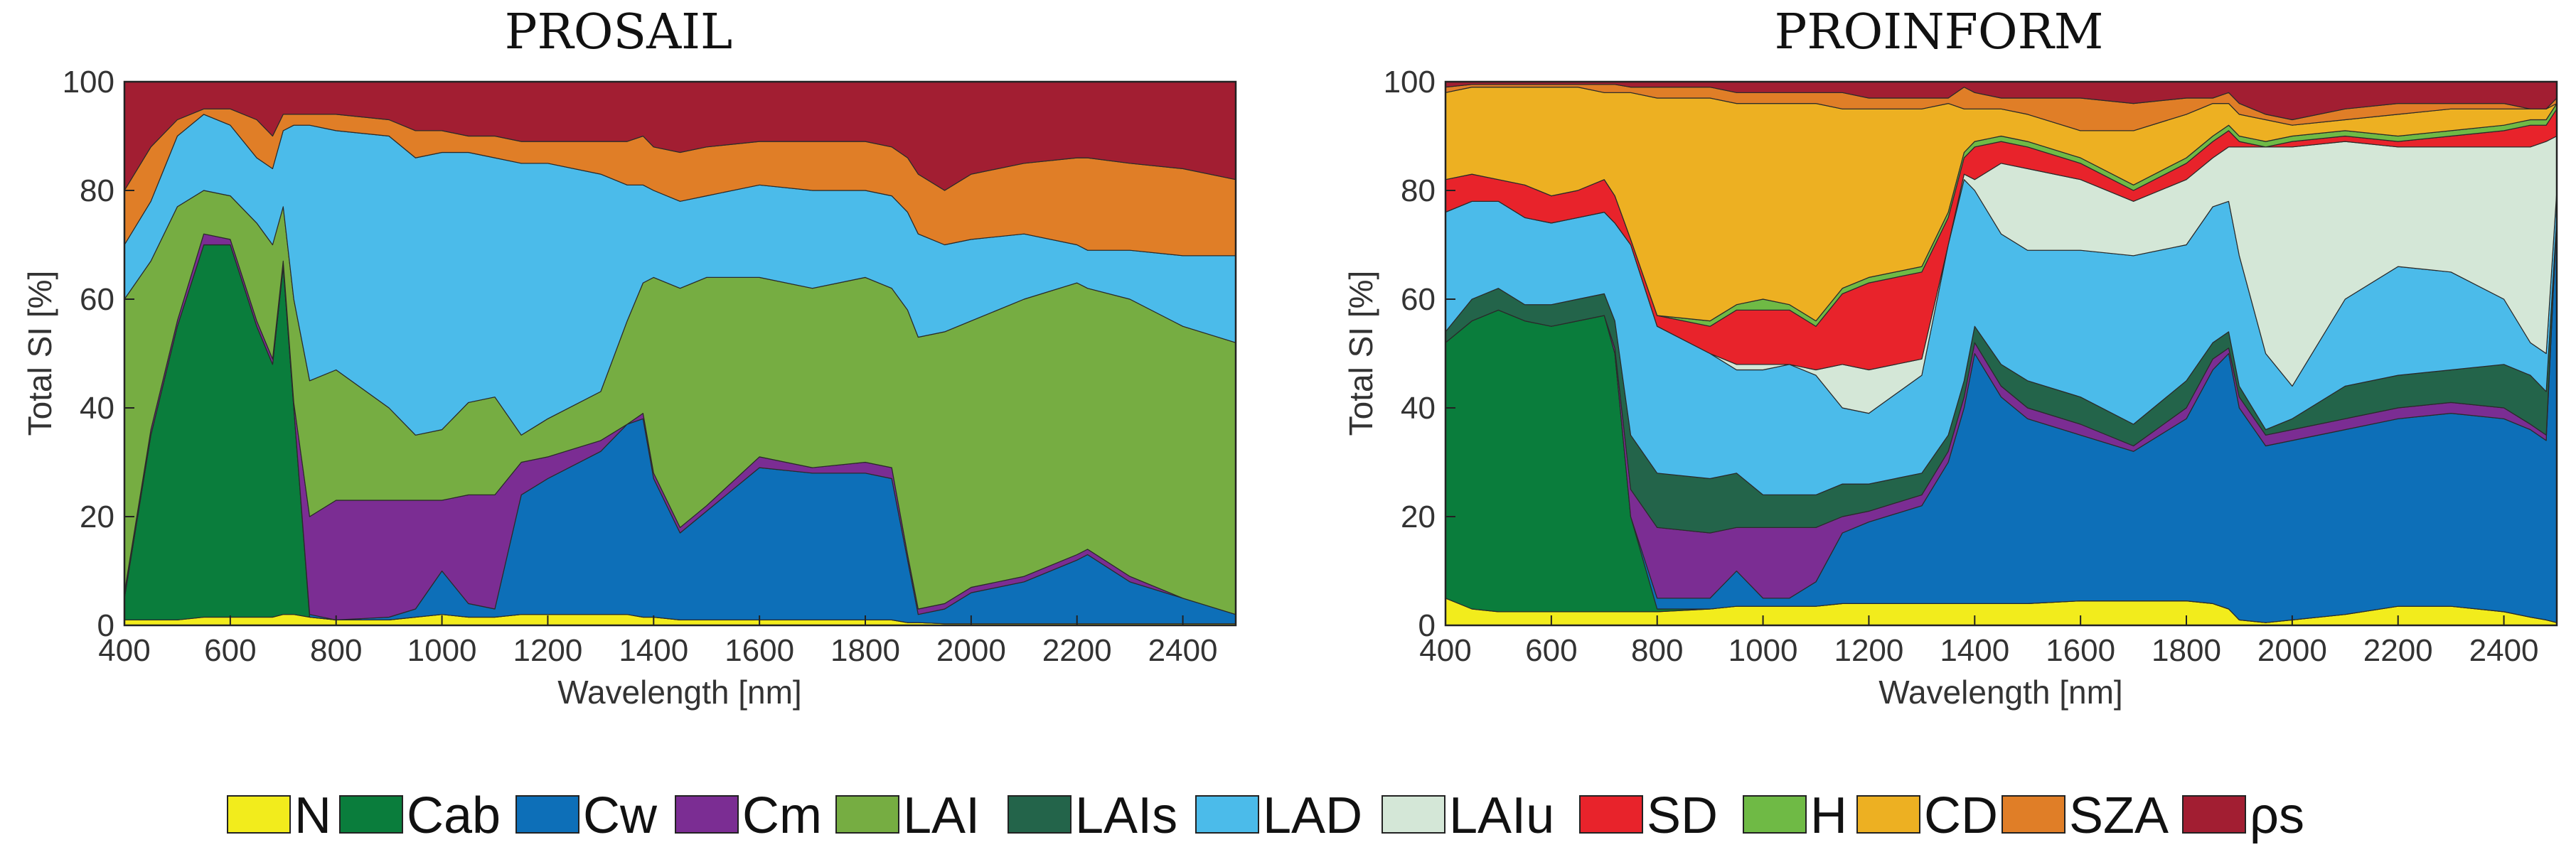 The height and width of the screenshot is (857, 2576). What do you see at coordinates (1419, 354) in the screenshot?
I see `y-ticks-proinform: 0 20 40 60 80 100` at bounding box center [1419, 354].